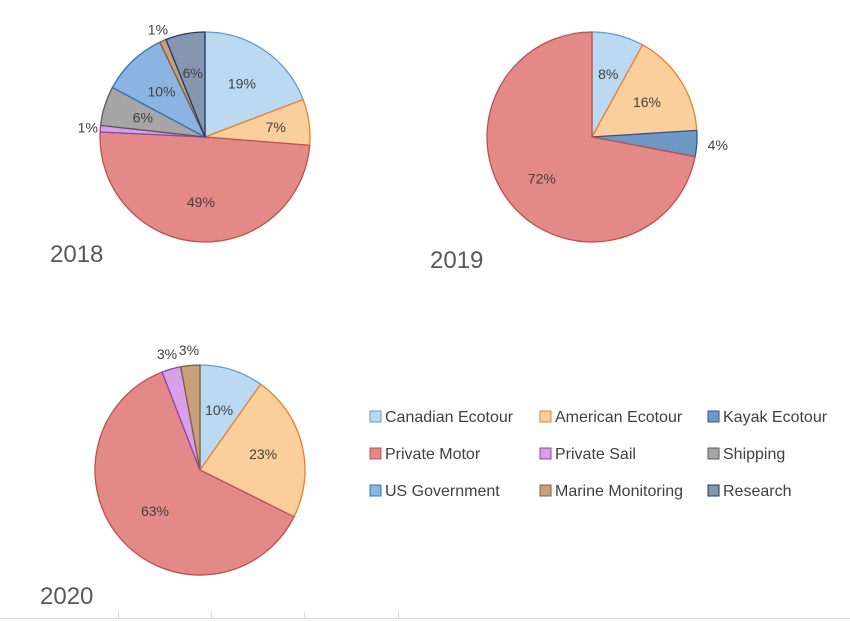 The height and width of the screenshot is (621, 850). What do you see at coordinates (647, 102) in the screenshot?
I see `data-label-american-ecotour: 16%` at bounding box center [647, 102].